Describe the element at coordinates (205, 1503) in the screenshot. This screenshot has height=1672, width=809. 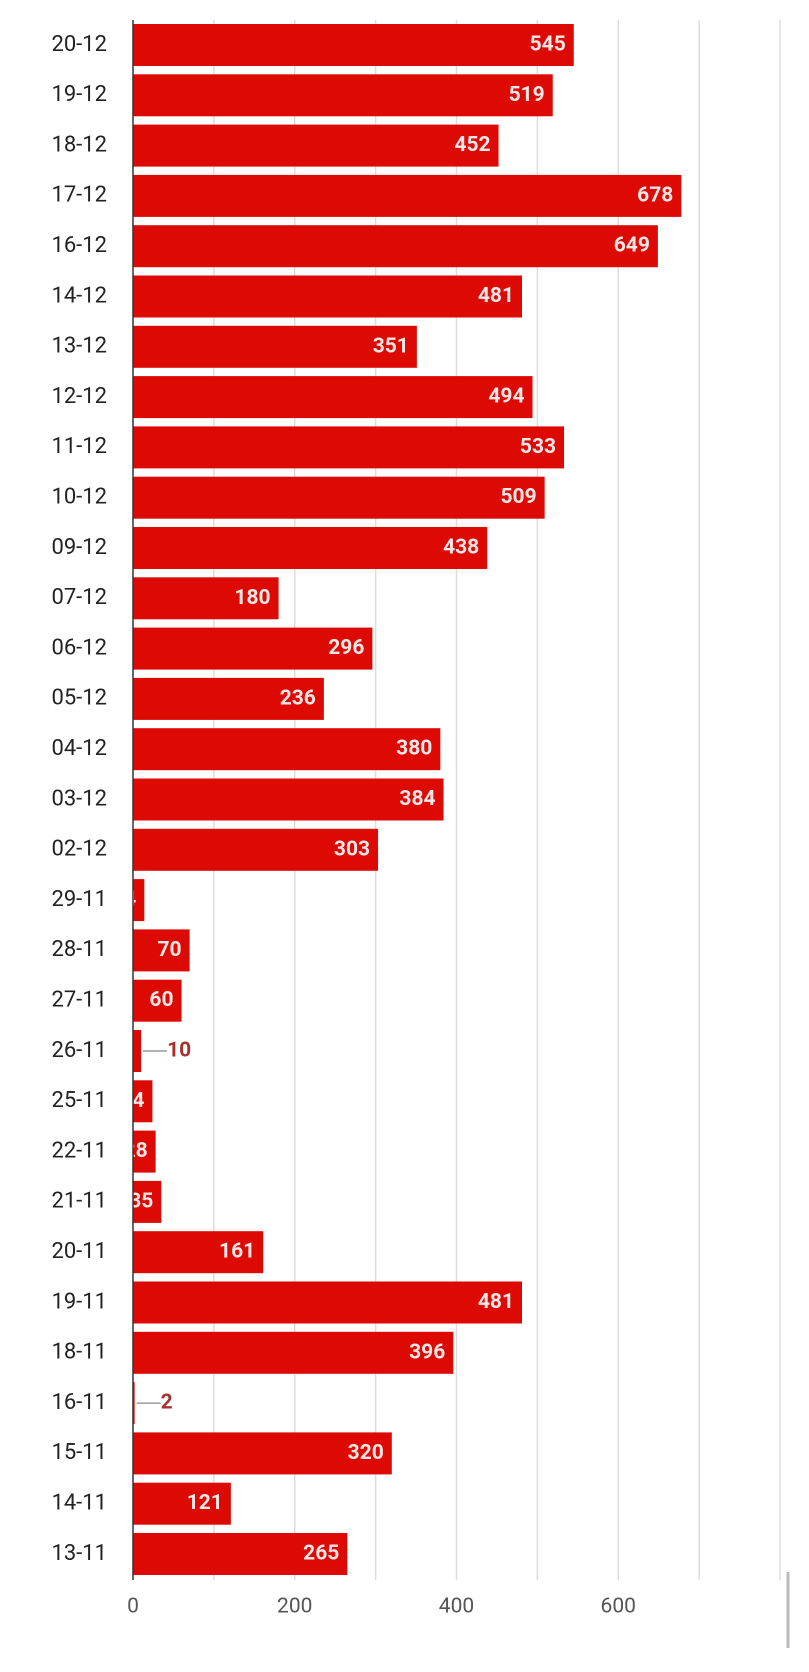
I see `value-label: 121` at that location.